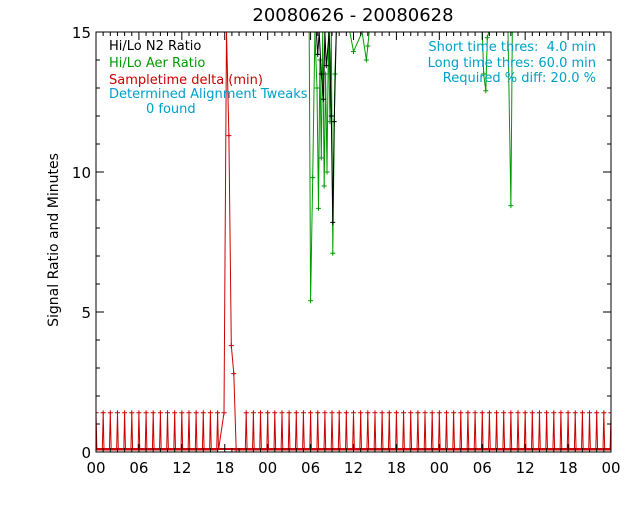  I want to click on legend-alignment-tweaks: Determined Alignment Tweaks, so click(208, 94).